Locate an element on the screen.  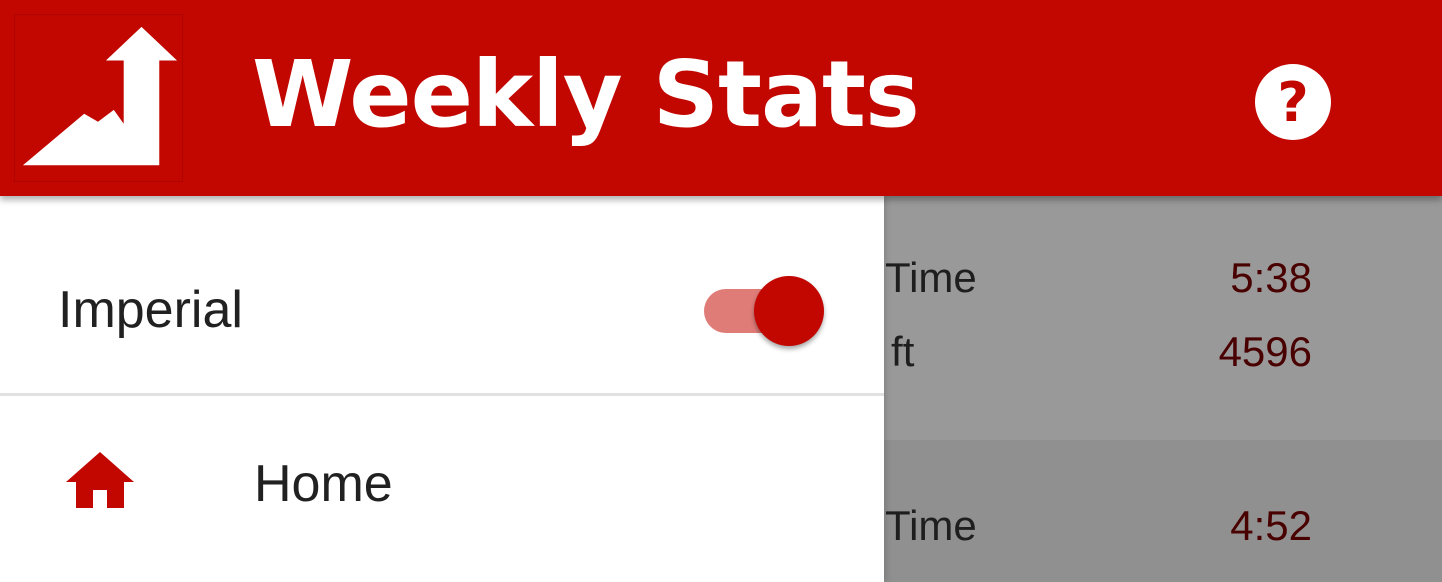
page-title: Weekly Stats is located at coordinates (586, 94).